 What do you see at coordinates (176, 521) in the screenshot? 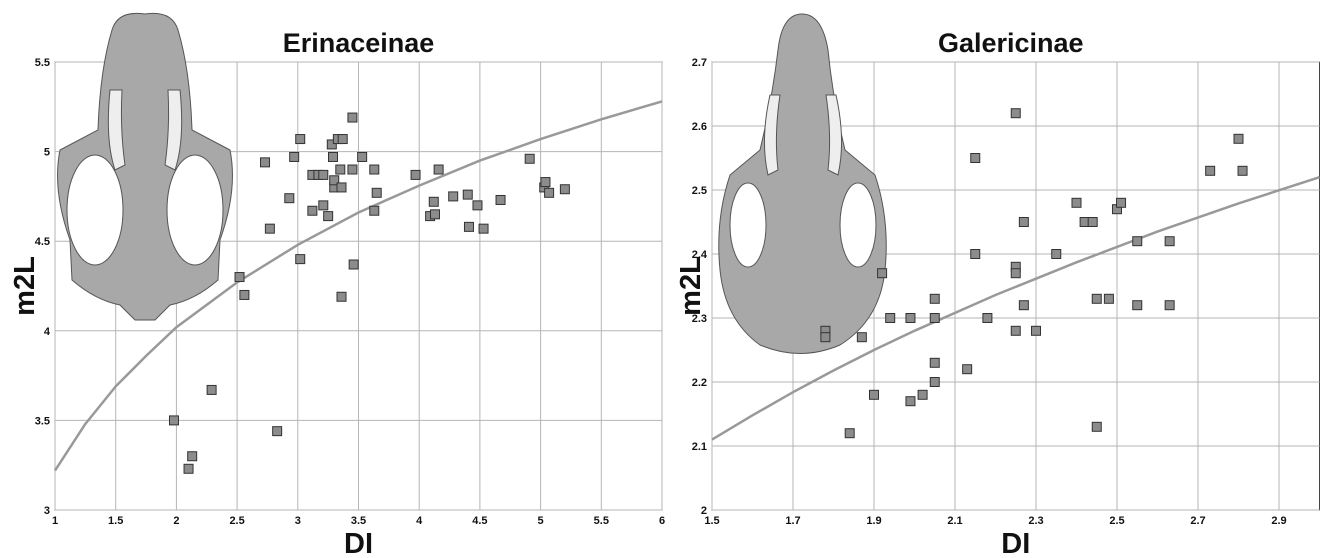
I see `x-tick-label: 2` at bounding box center [176, 521].